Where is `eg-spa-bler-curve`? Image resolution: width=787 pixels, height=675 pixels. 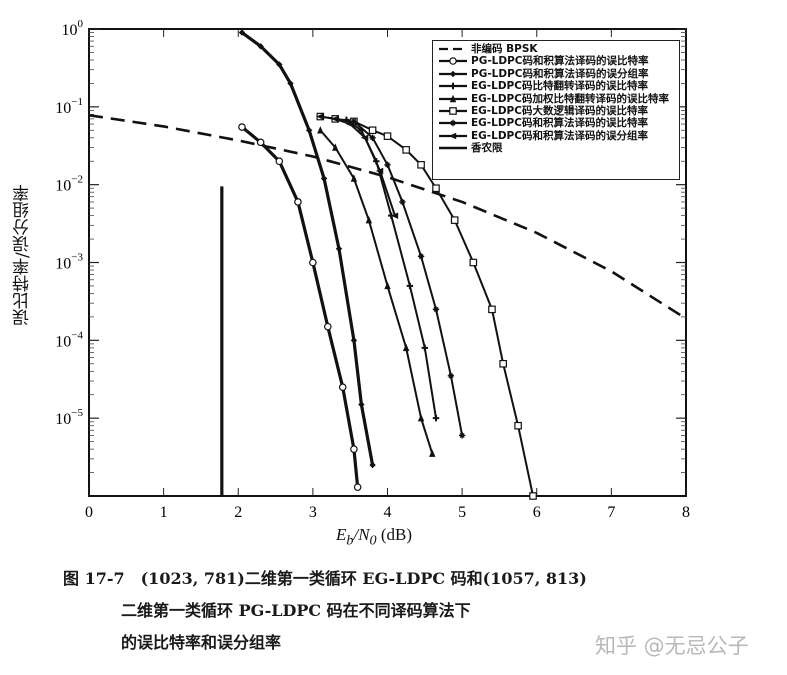
eg-spa-bler-curve is located at coordinates (357, 166).